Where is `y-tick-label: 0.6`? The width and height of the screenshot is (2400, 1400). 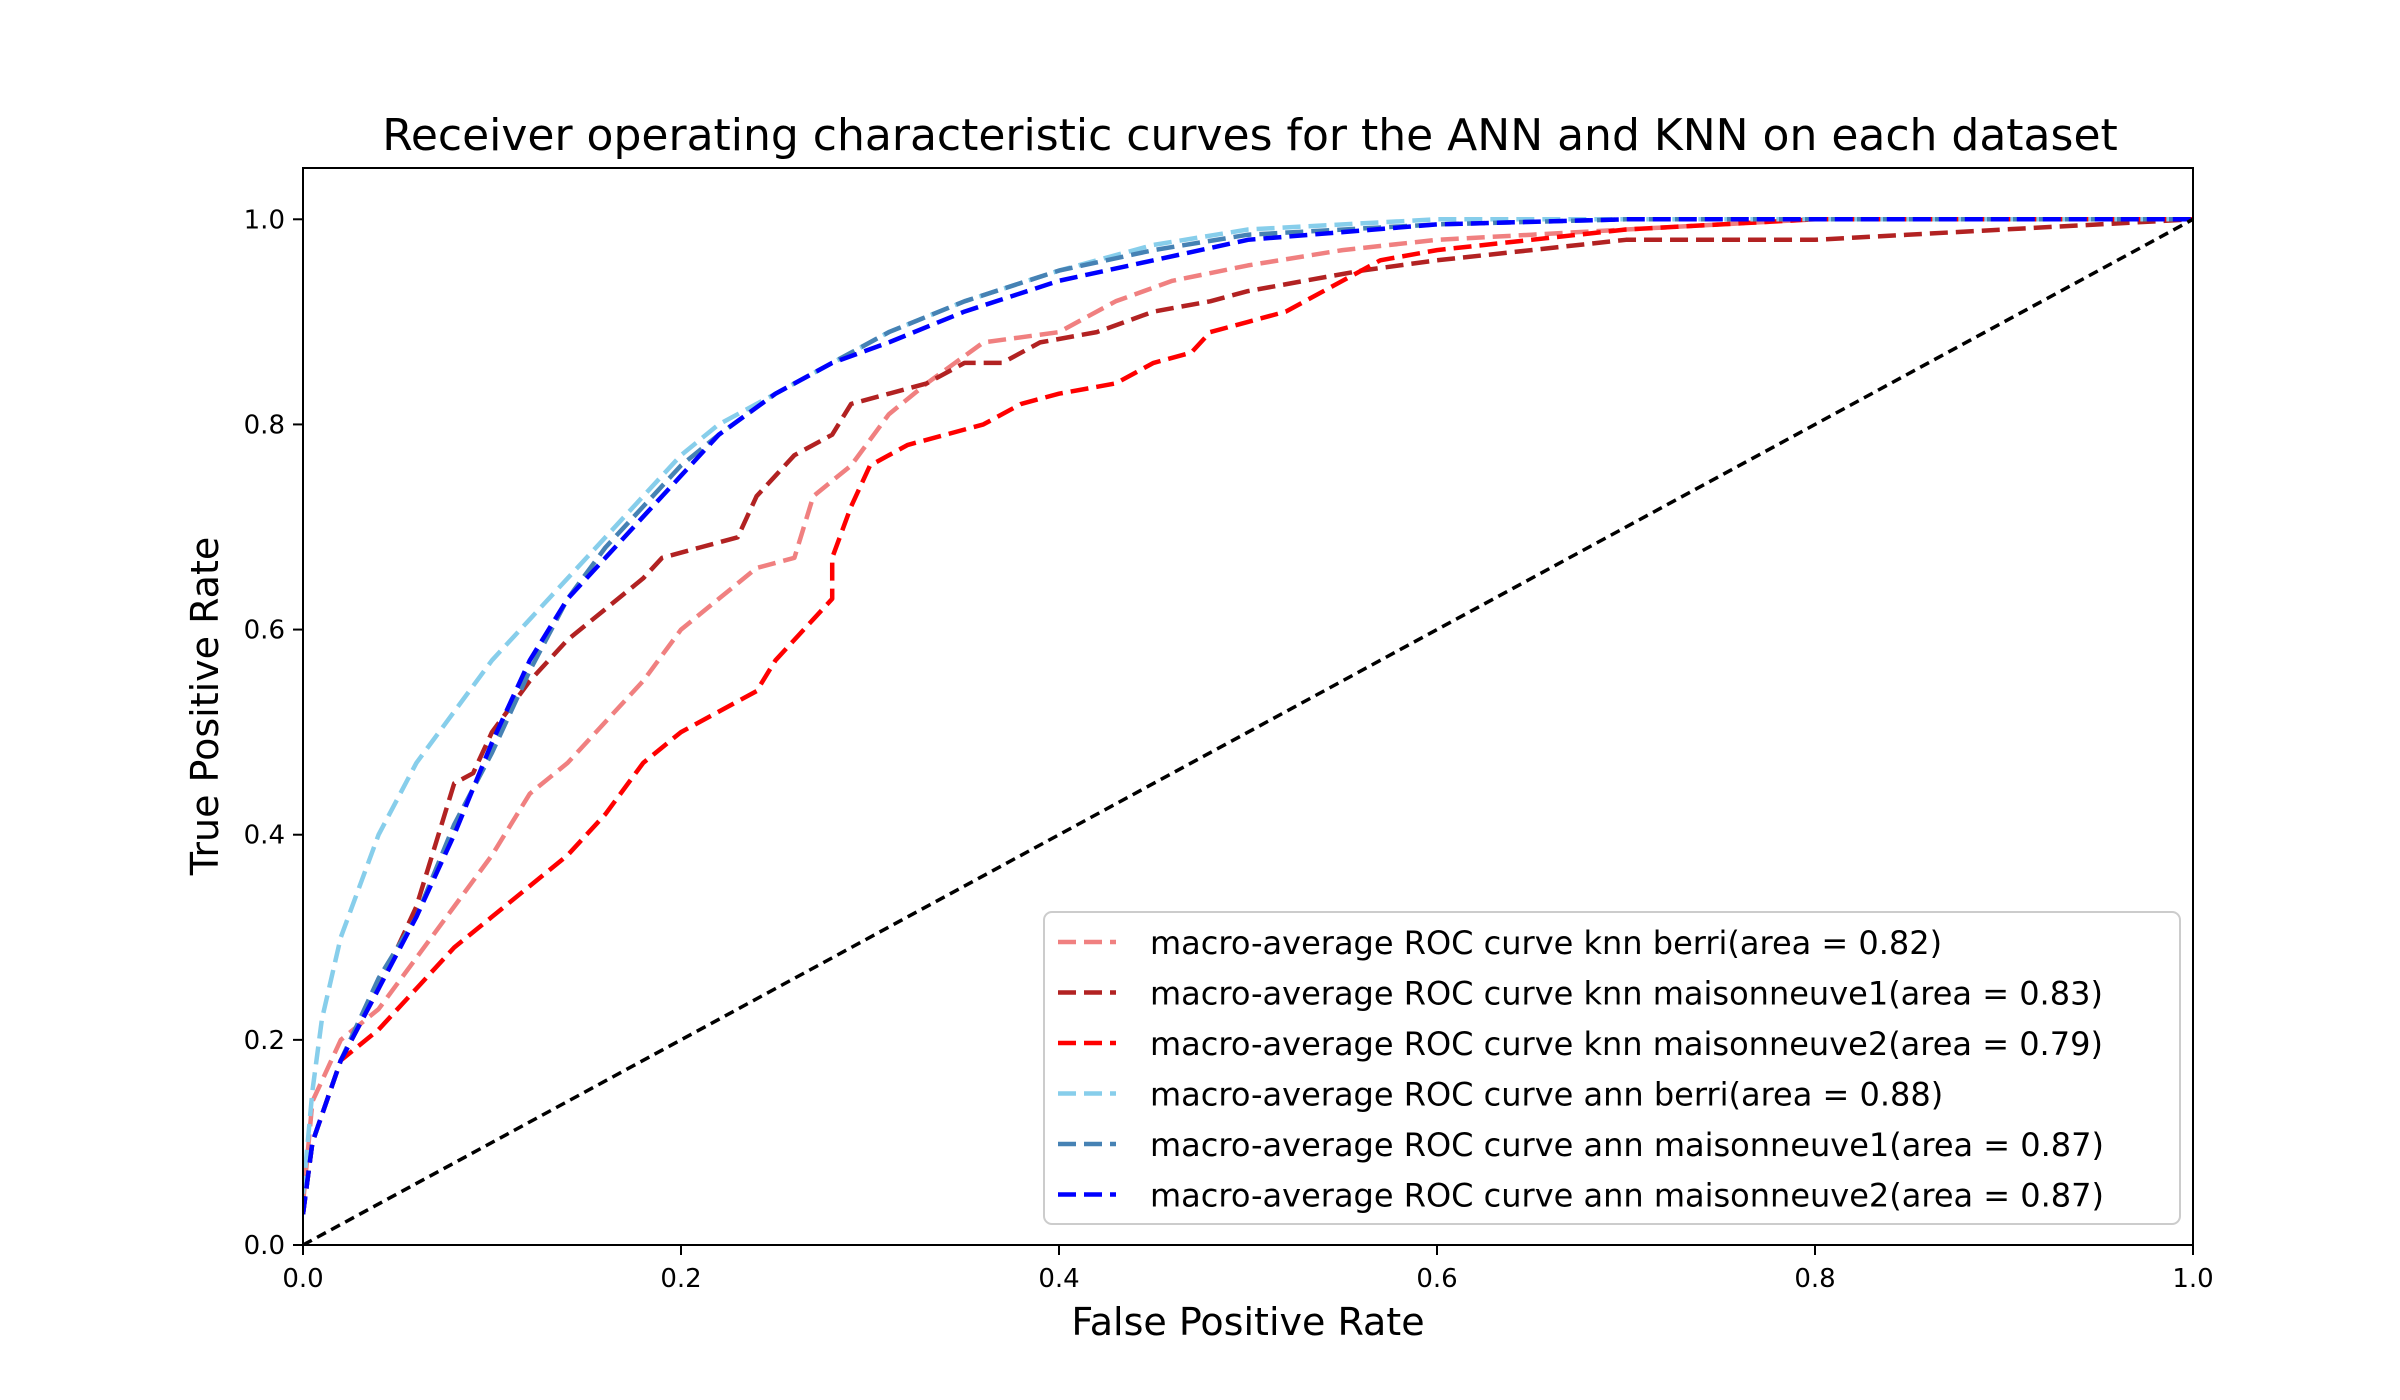 y-tick-label: 0.6 is located at coordinates (264, 631).